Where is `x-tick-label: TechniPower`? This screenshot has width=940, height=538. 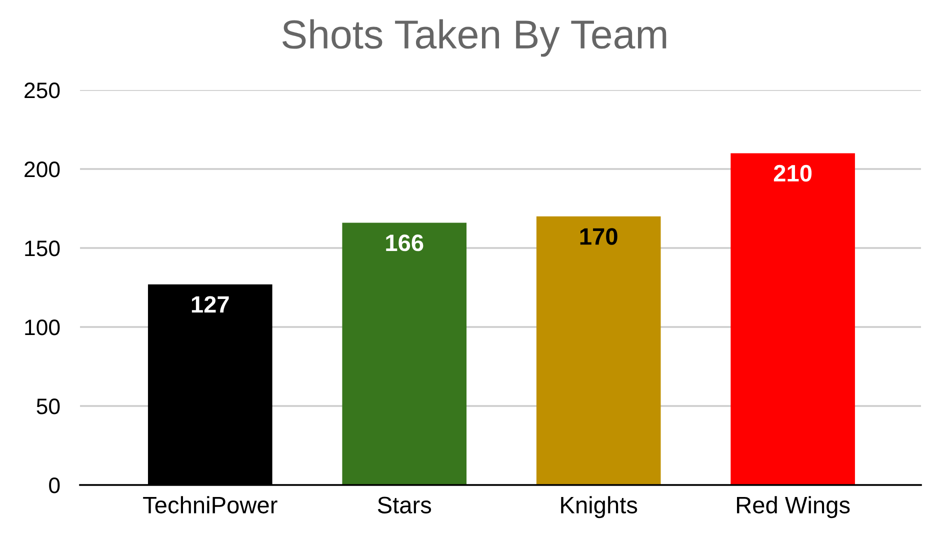 x-tick-label: TechniPower is located at coordinates (210, 505).